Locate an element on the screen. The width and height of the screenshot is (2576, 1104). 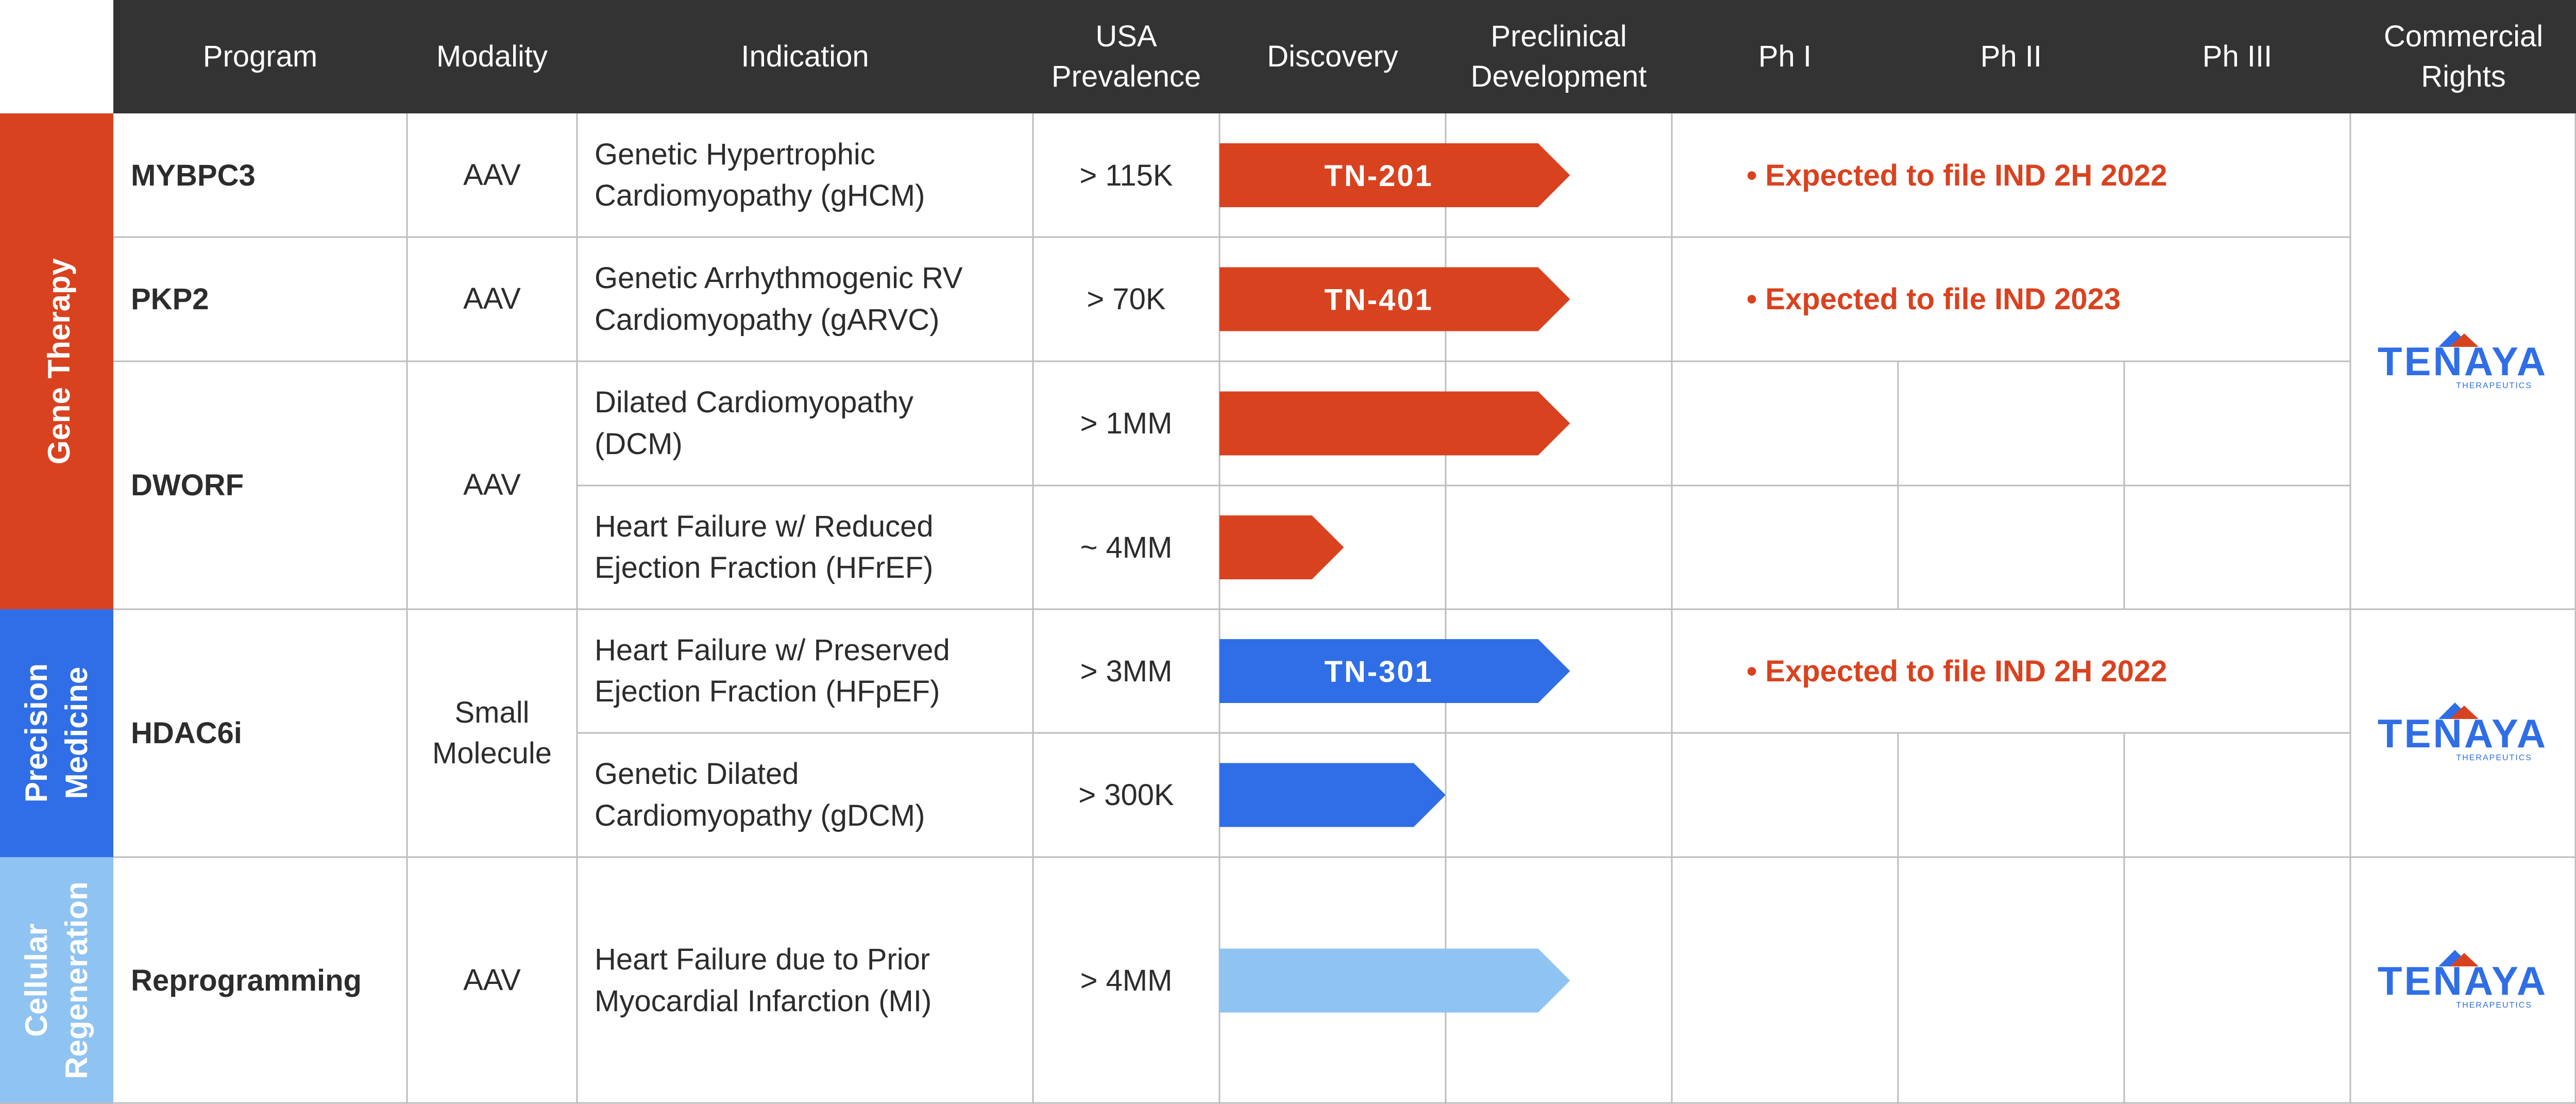
ind-filing-note: • Expected to file IND 2023 is located at coordinates (1934, 299).